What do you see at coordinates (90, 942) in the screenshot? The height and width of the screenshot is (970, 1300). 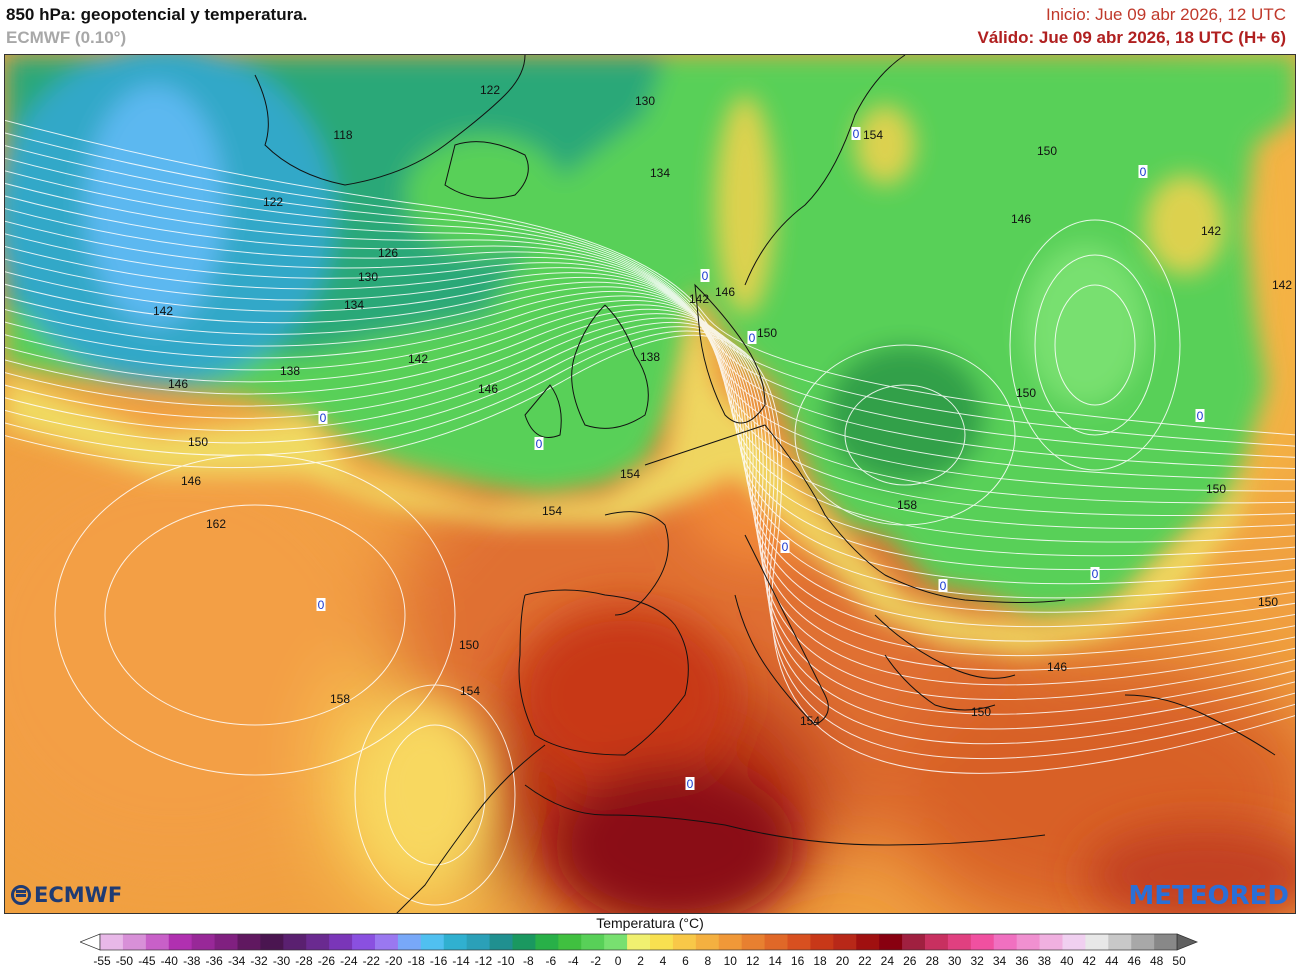 I see `colorbar-min-arrow` at bounding box center [90, 942].